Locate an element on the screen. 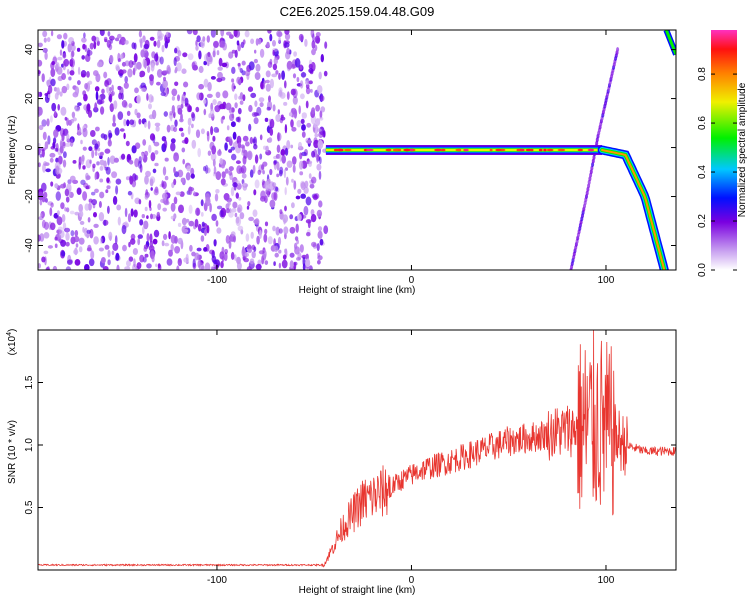 The height and width of the screenshot is (600, 750). snr-scale-label: (x104) is located at coordinates (12, 342).